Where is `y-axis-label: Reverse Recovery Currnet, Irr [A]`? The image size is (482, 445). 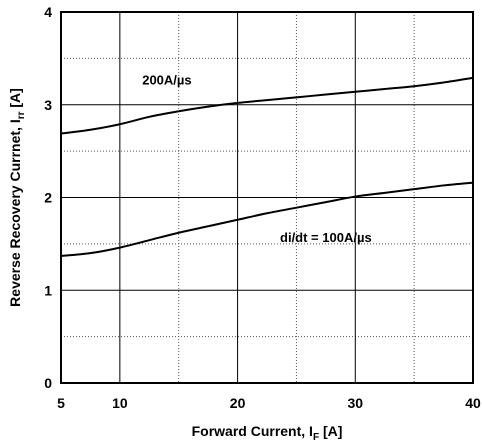
y-axis-label: Reverse Recovery Currnet, Irr [A] is located at coordinates (17, 197).